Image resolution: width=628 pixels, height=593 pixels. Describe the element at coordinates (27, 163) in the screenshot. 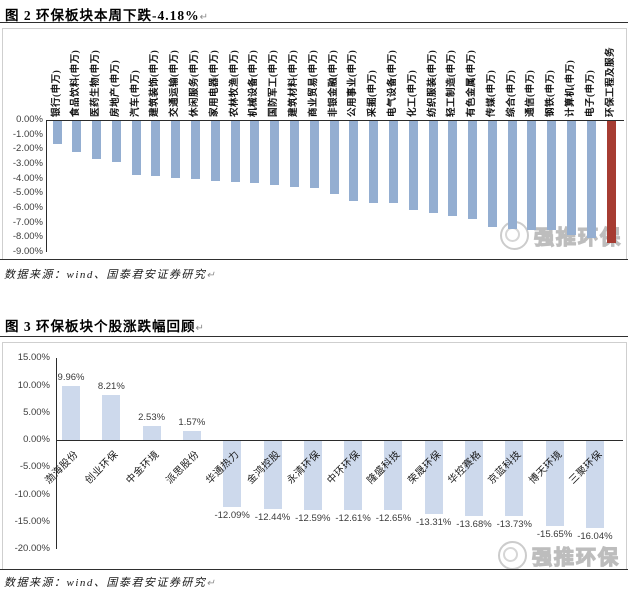

I see `y-axis-tick-label: -3.00%` at that location.